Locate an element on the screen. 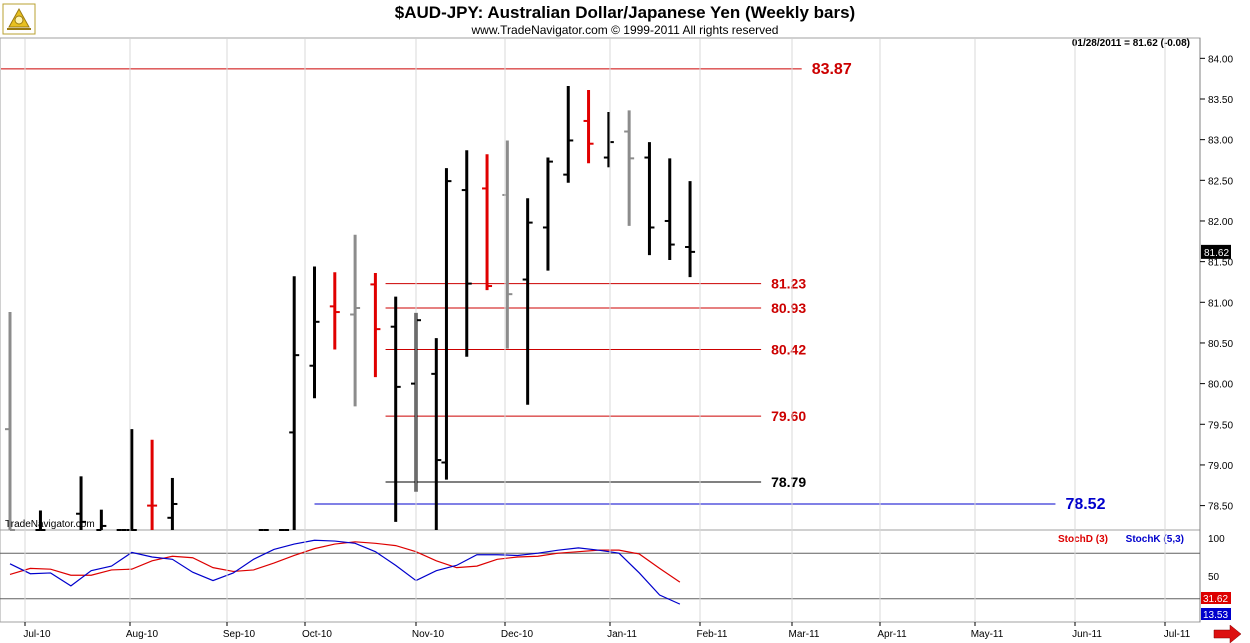  legend-stochd: StochD (3) is located at coordinates (1083, 539).